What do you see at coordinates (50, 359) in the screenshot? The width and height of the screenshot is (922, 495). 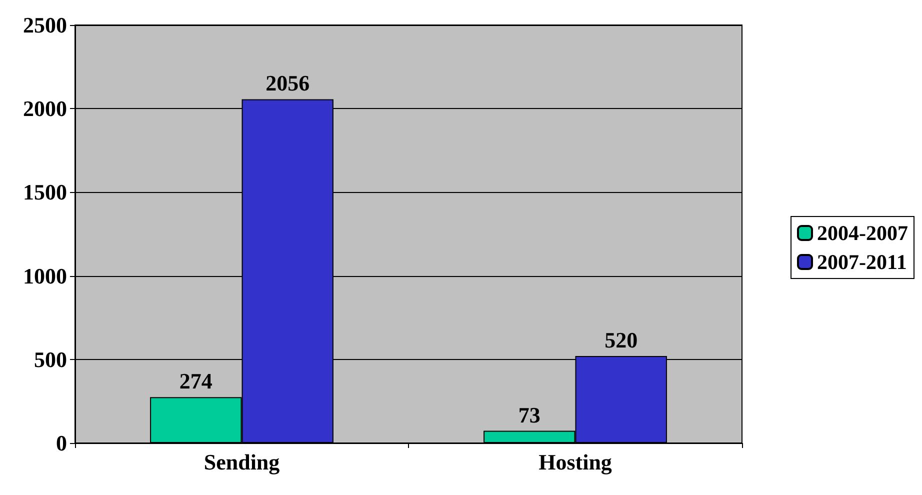 I see `y-tick-label: 500` at bounding box center [50, 359].